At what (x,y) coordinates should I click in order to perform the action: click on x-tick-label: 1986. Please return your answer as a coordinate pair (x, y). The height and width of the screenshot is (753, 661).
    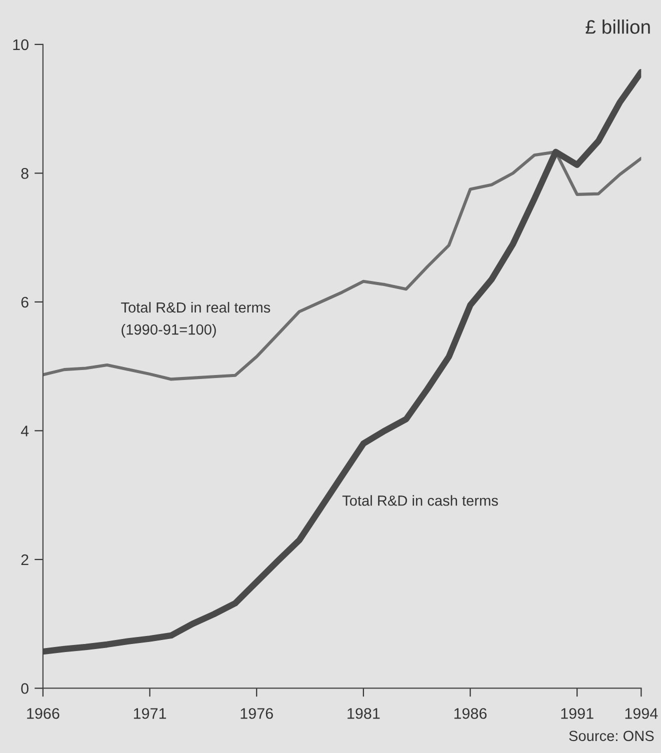
    Looking at the image, I should click on (470, 713).